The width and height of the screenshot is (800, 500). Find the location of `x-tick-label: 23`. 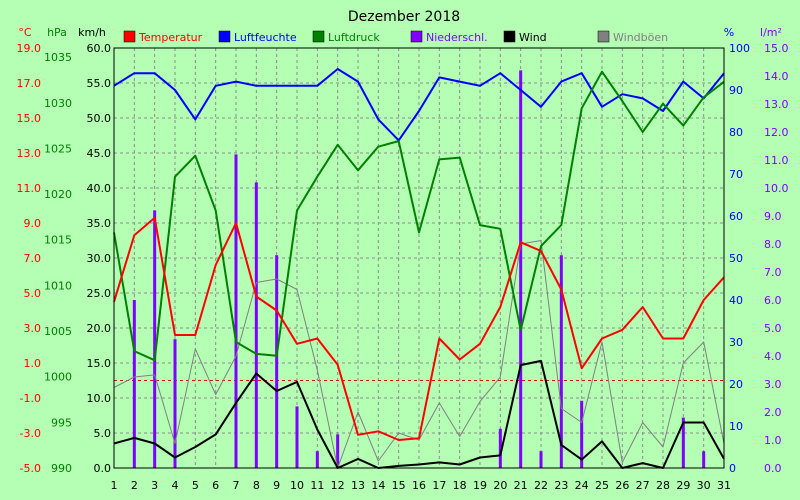

x-tick-label: 23 is located at coordinates (561, 485).